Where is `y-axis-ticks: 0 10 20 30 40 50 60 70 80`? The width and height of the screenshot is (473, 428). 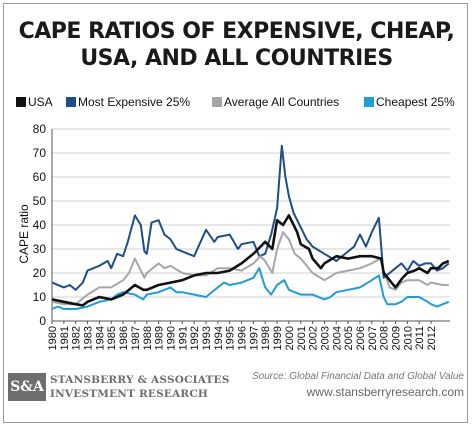 y-axis-ticks: 0 10 20 30 40 50 60 70 80 is located at coordinates (40, 225).